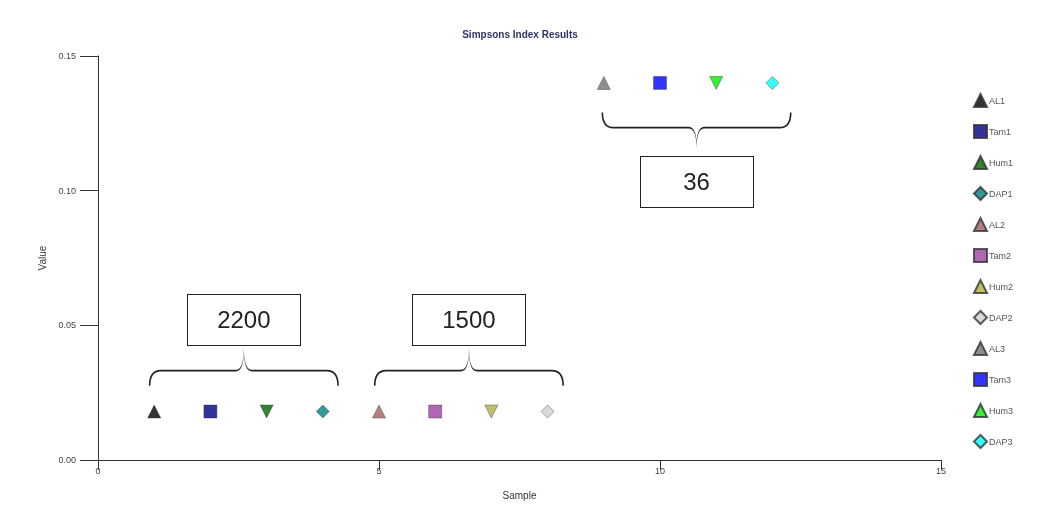  Describe the element at coordinates (941, 470) in the screenshot. I see `x-tick-label: 15` at that location.